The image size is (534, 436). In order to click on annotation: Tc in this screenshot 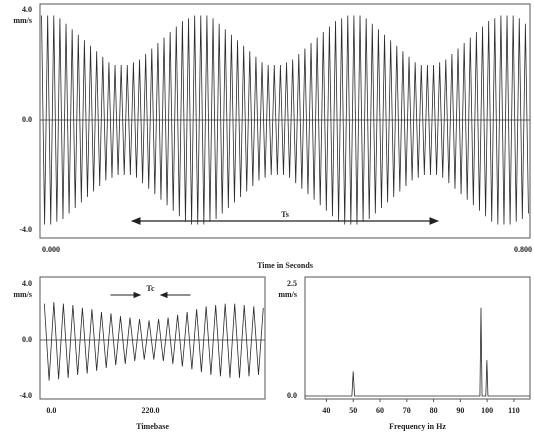, I will do `click(150, 288)`.